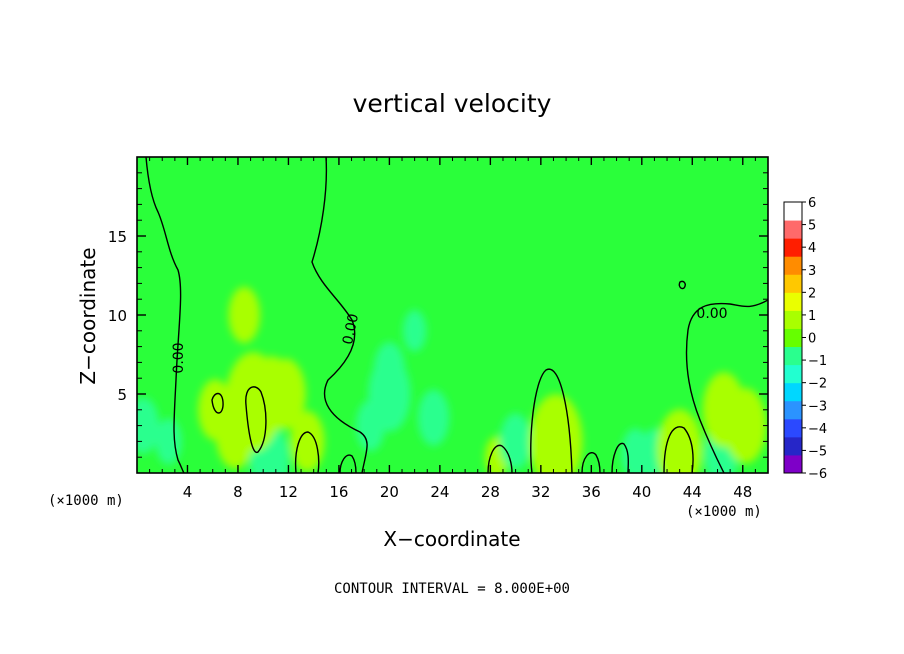  What do you see at coordinates (188, 492) in the screenshot?
I see `x-tick-label: 4` at bounding box center [188, 492].